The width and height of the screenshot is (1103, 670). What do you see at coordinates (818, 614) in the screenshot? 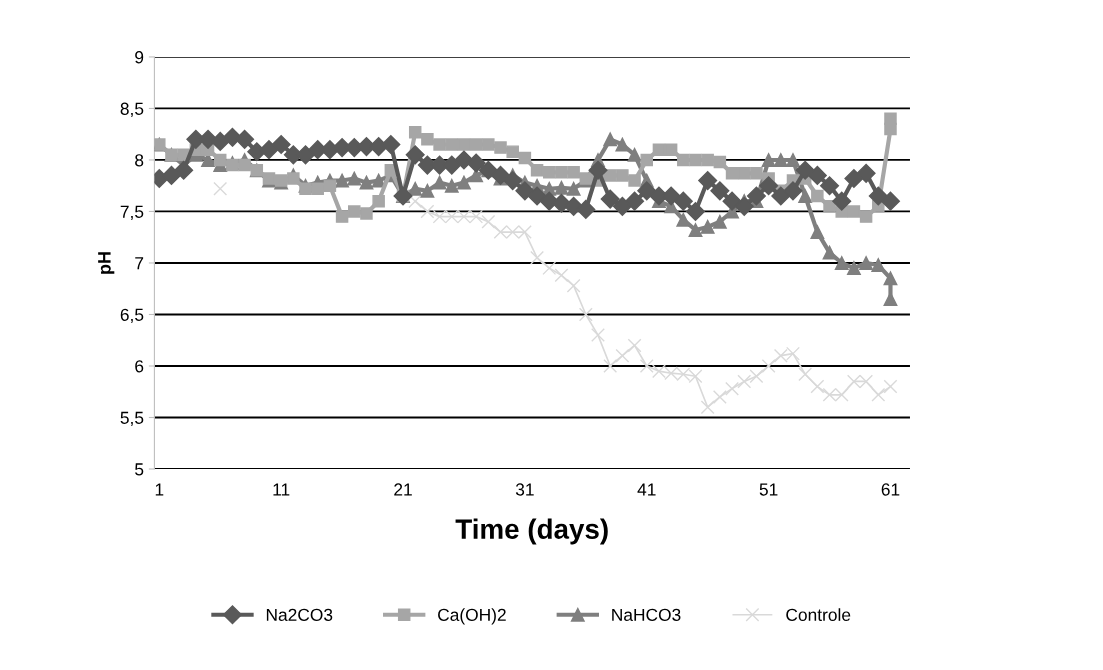
I see `legend-label: Controle` at bounding box center [818, 614].